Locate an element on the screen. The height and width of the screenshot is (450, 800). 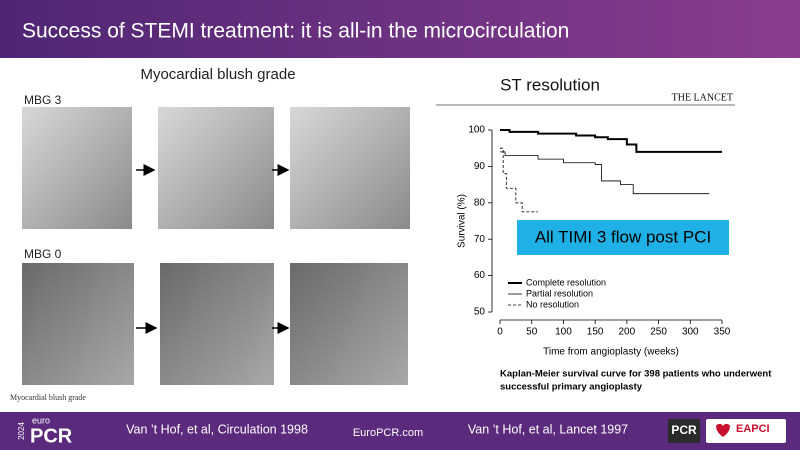
x-tick-label: 350 is located at coordinates (722, 332).